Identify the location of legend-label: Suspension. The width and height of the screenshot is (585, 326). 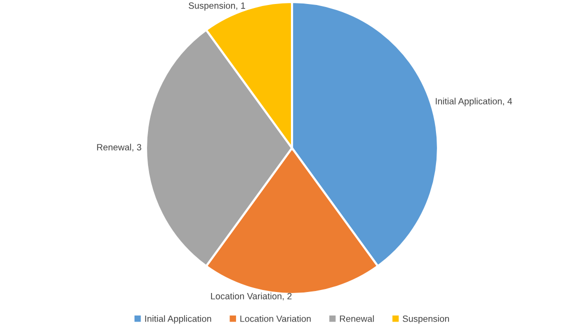
(425, 319).